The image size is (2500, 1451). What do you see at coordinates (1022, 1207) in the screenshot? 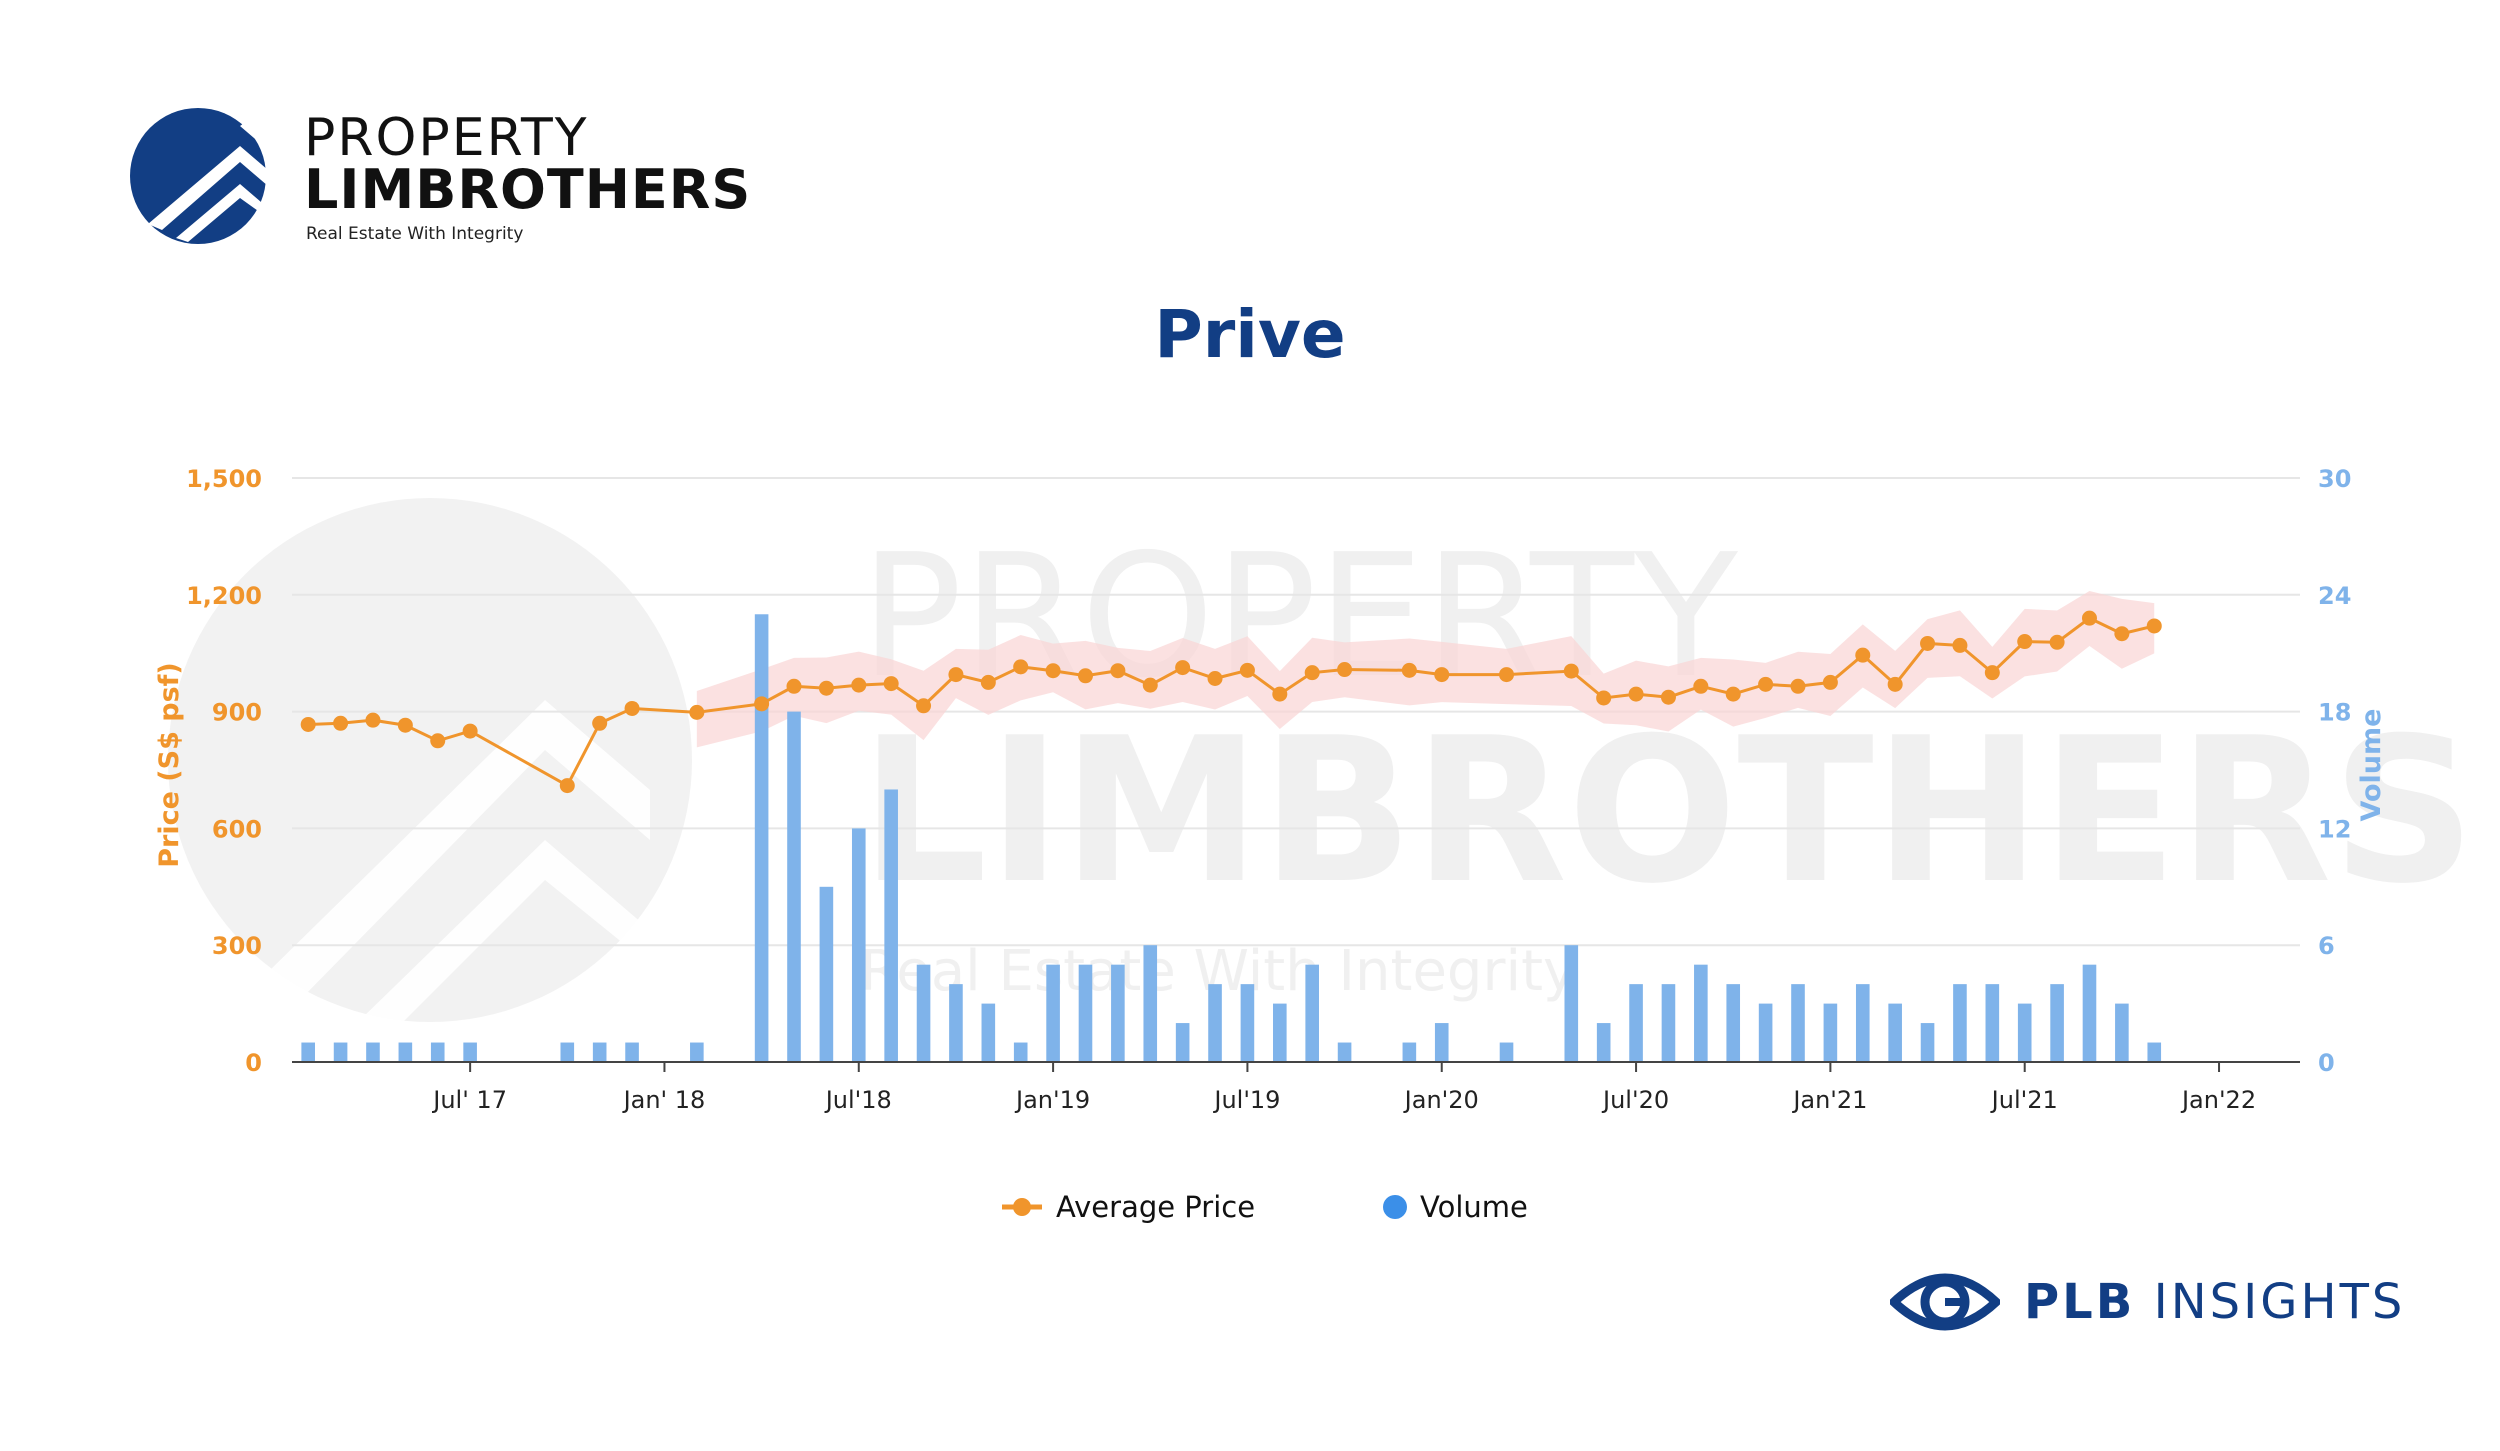
I see `line-marker-icon` at bounding box center [1022, 1207].